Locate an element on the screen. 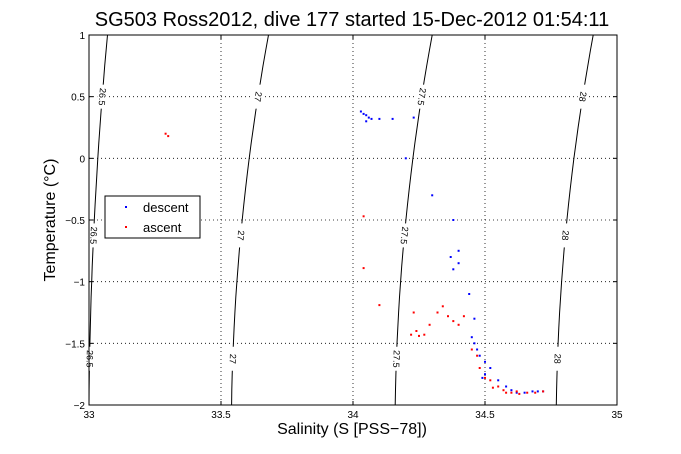 Image resolution: width=681 pixels, height=454 pixels. legend-box is located at coordinates (152, 217).